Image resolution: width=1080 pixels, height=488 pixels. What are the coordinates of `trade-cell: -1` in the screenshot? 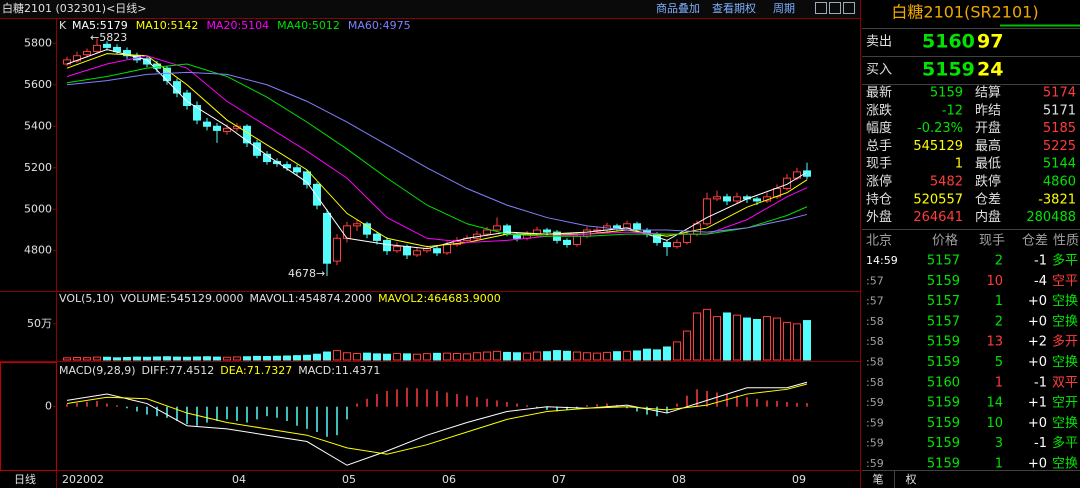 It's located at (1040, 443).